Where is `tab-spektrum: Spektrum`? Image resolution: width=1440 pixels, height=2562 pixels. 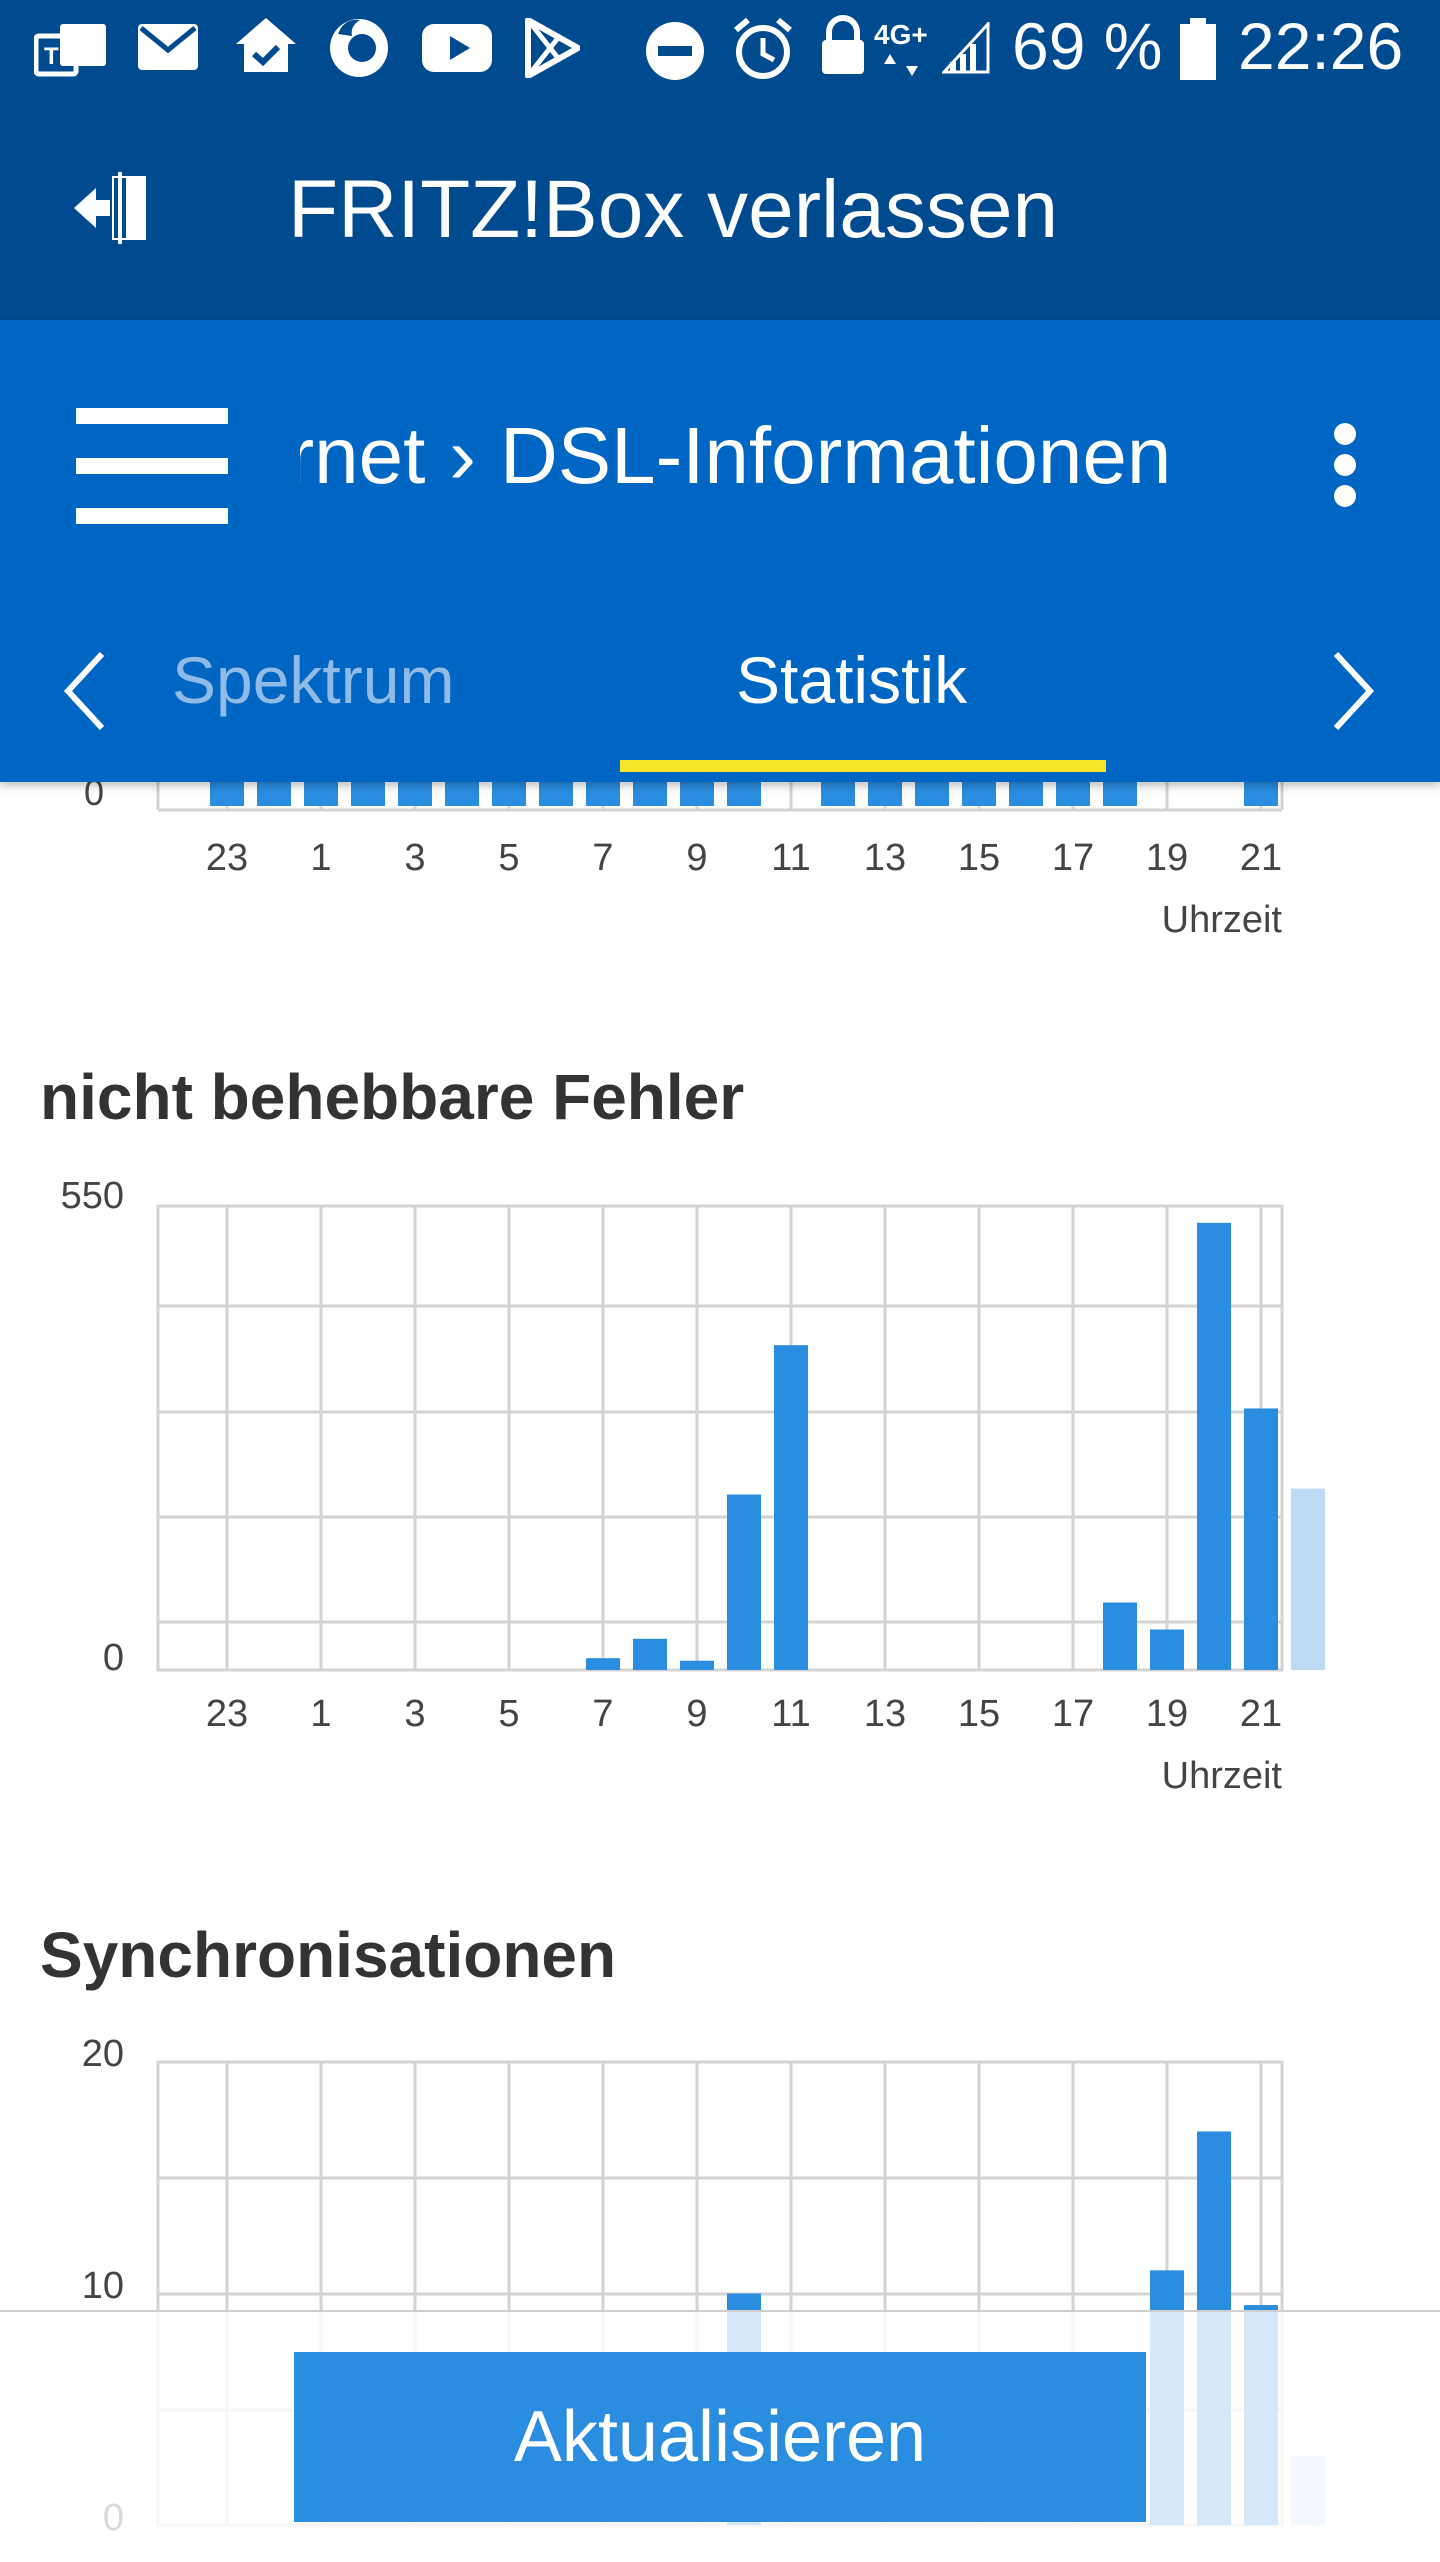 tab-spektrum: Spektrum is located at coordinates (313, 680).